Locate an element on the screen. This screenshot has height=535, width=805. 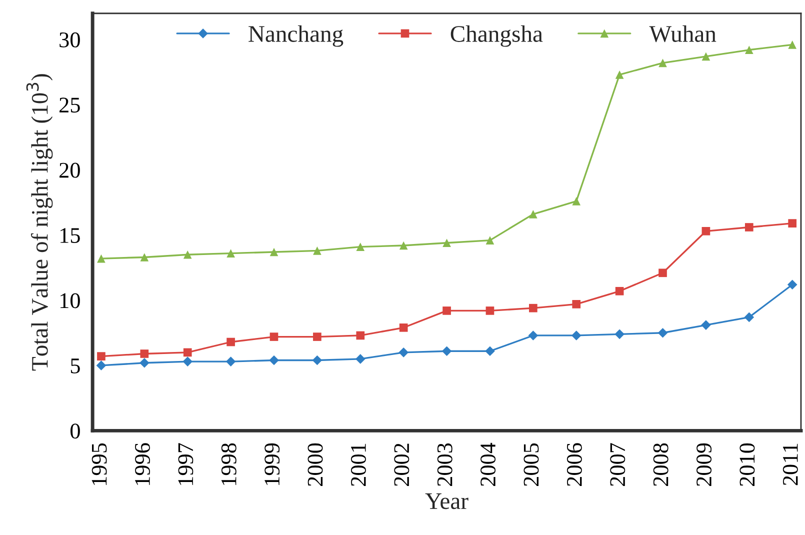
x-tick-label: 2007 is located at coordinates (618, 464).